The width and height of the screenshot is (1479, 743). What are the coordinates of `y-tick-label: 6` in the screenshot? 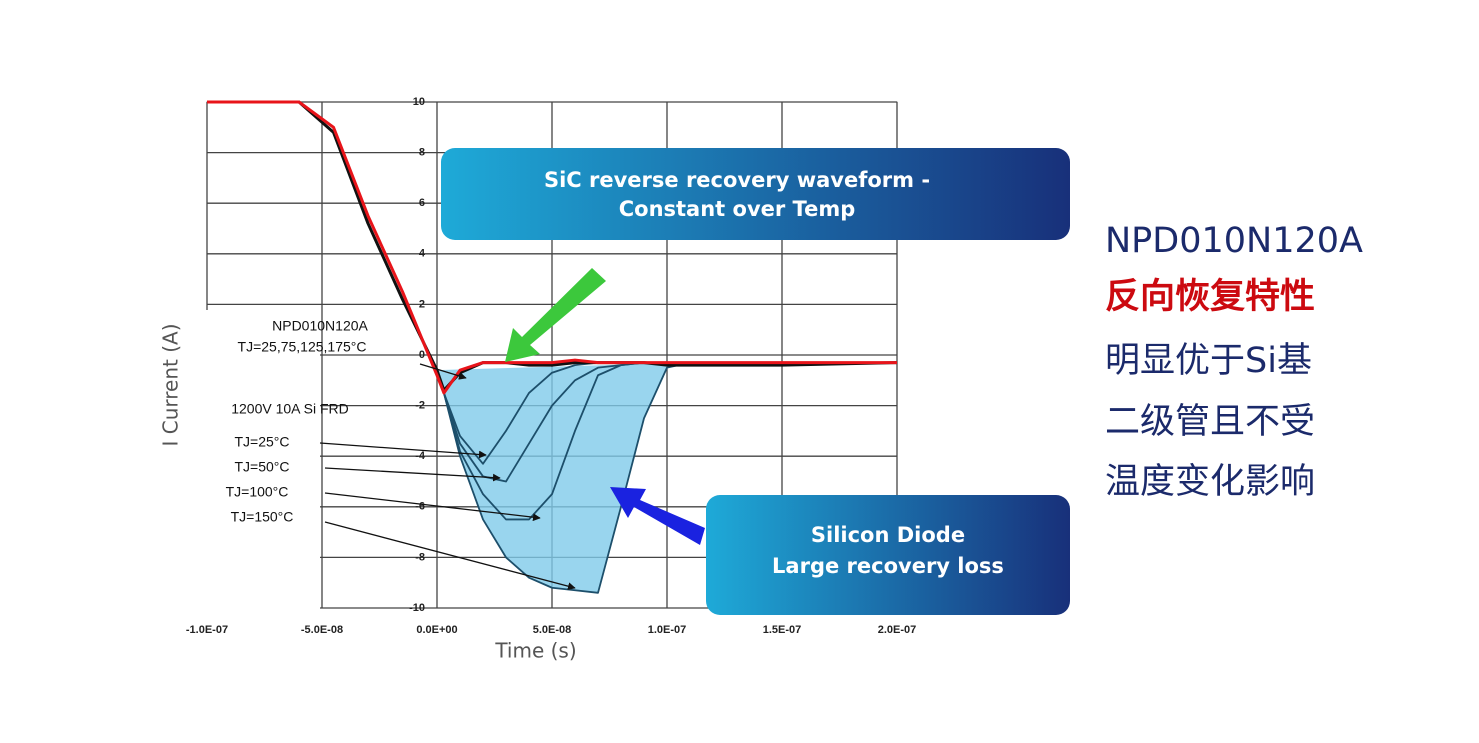 It's located at (422, 203).